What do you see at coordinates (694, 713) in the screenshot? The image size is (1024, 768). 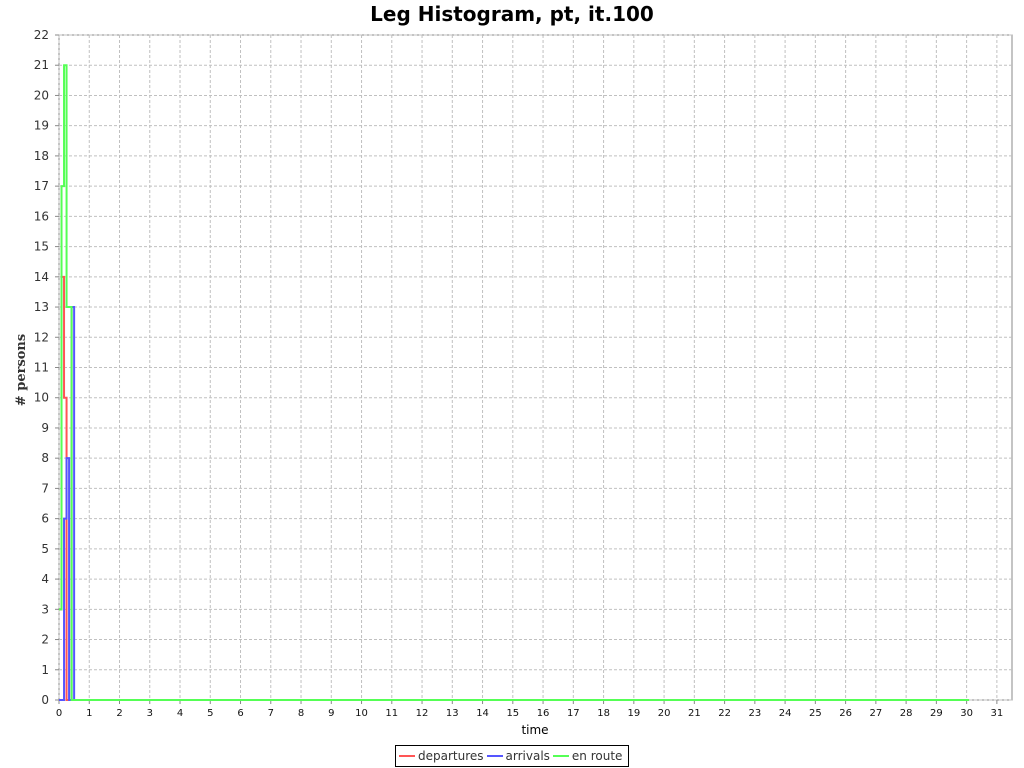 I see `x-tick-label: 21` at bounding box center [694, 713].